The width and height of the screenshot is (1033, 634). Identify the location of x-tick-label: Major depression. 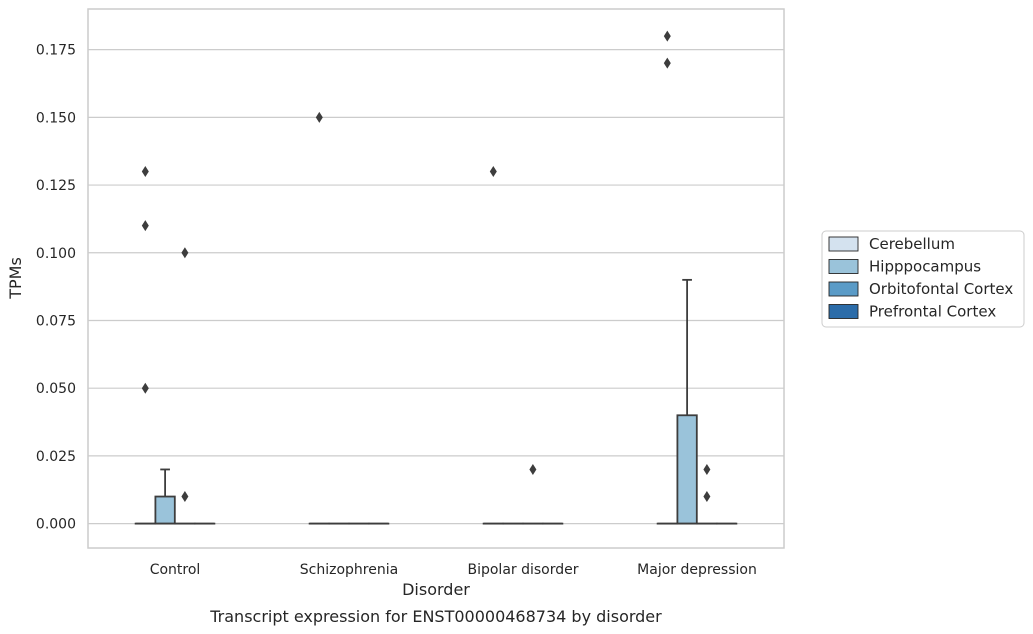
(697, 570).